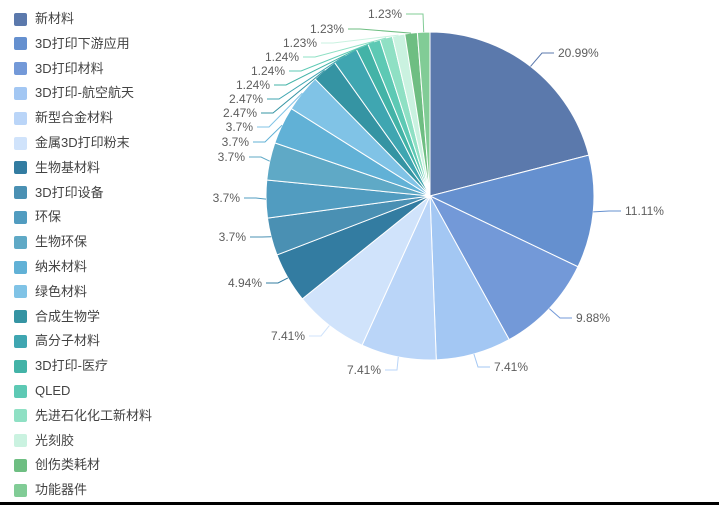  What do you see at coordinates (68, 341) in the screenshot?
I see `legend-item-label: 高分子材料` at bounding box center [68, 341].